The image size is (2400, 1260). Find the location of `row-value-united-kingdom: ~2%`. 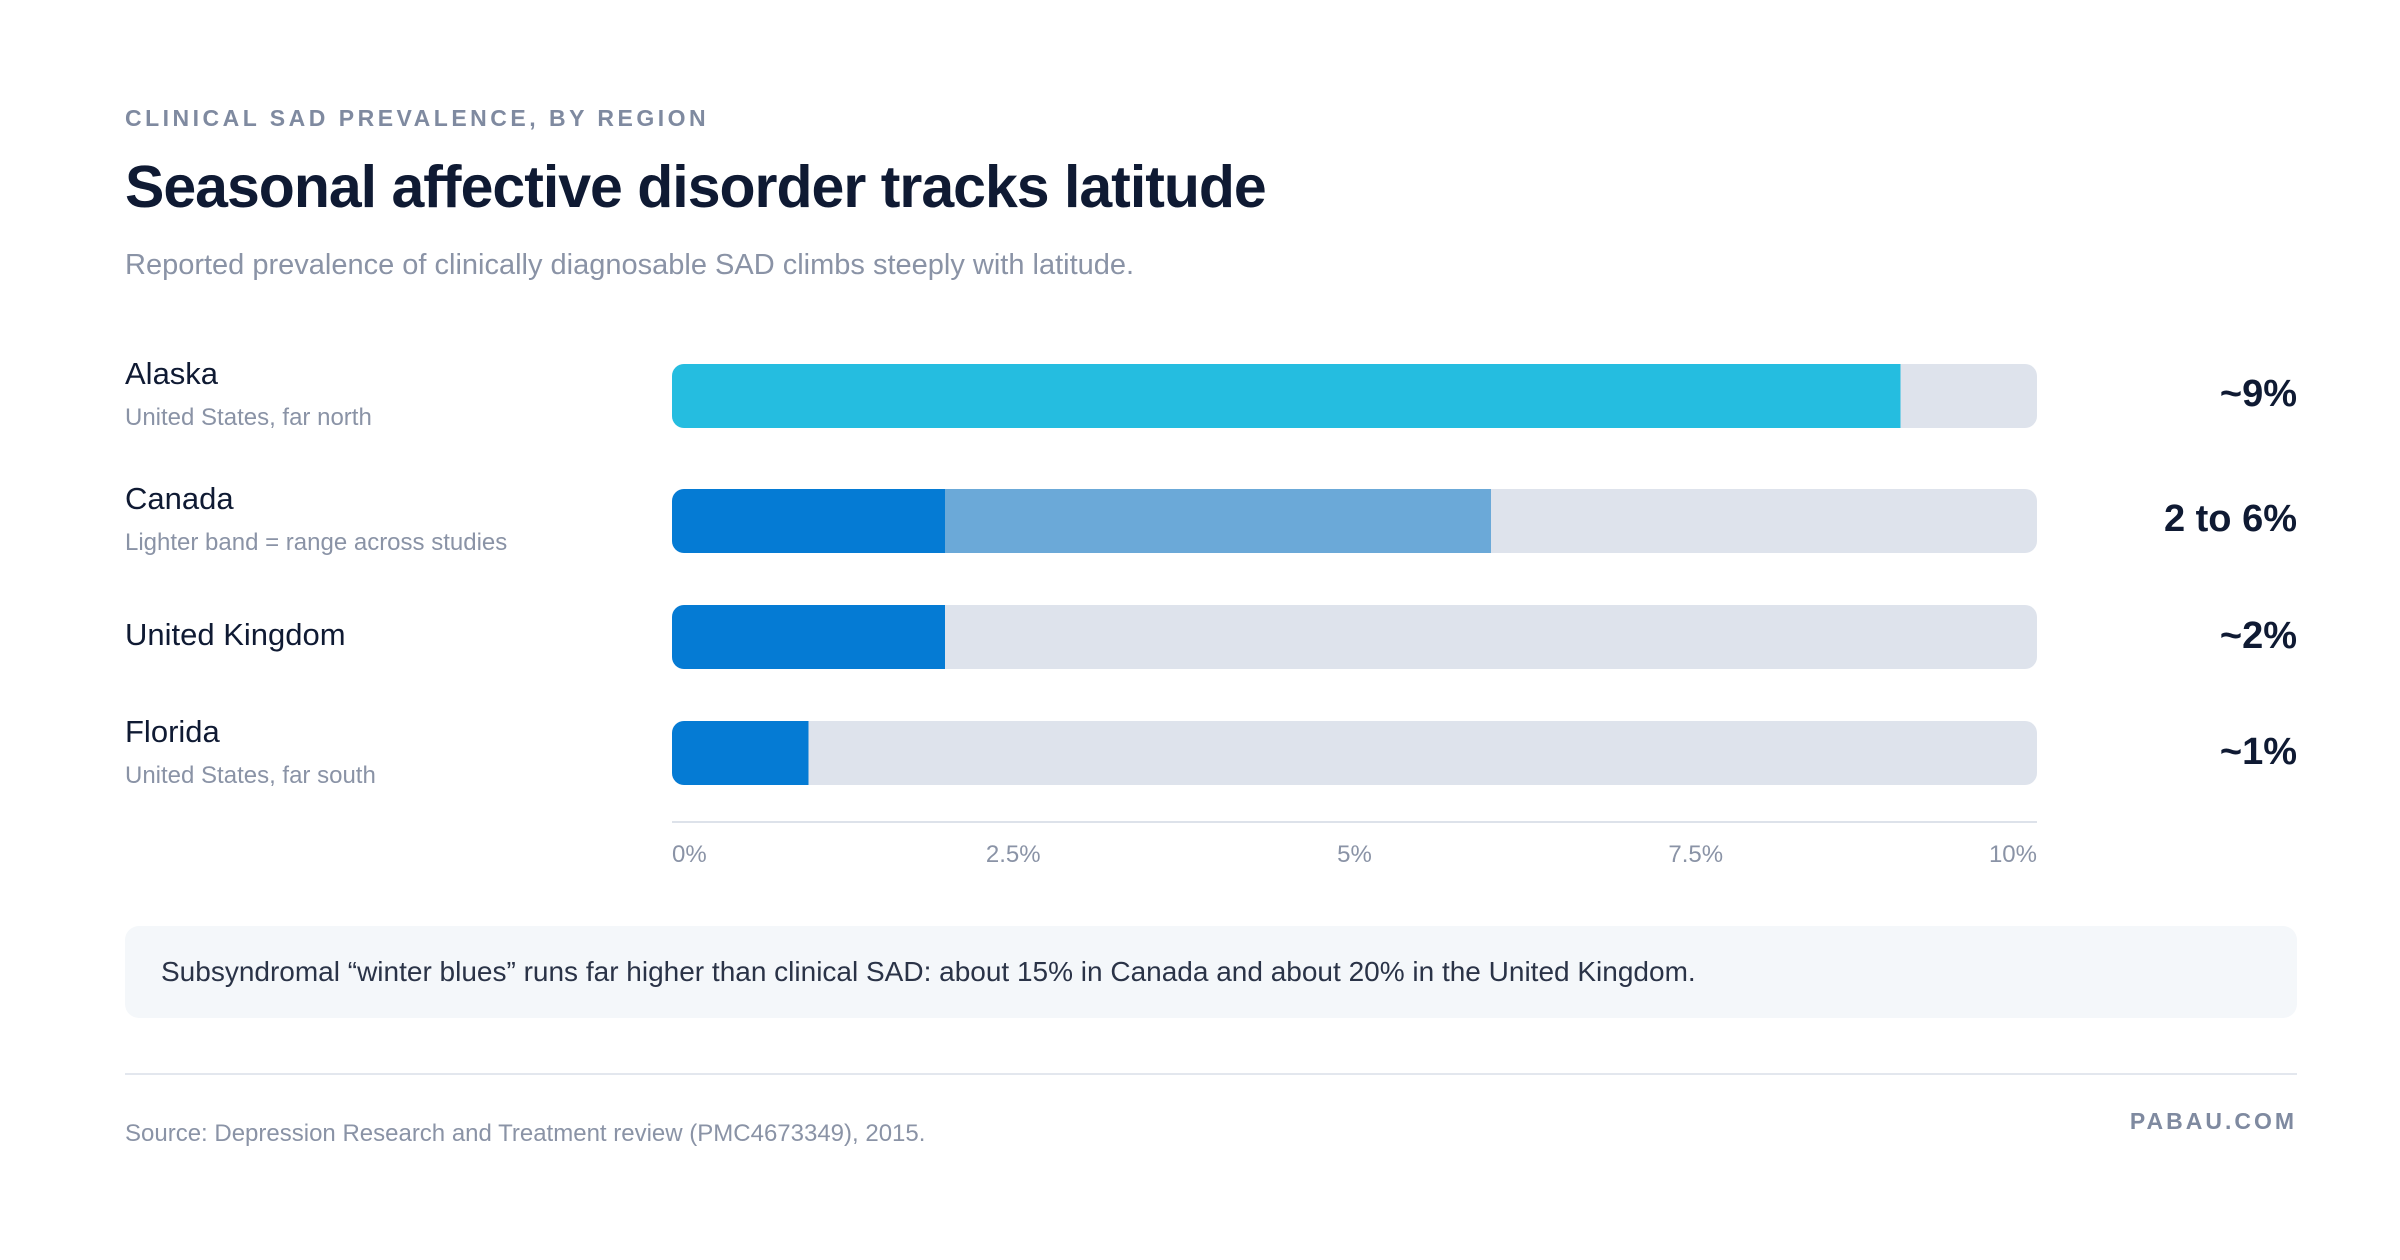

row-value-united-kingdom: ~2% is located at coordinates (2258, 636).